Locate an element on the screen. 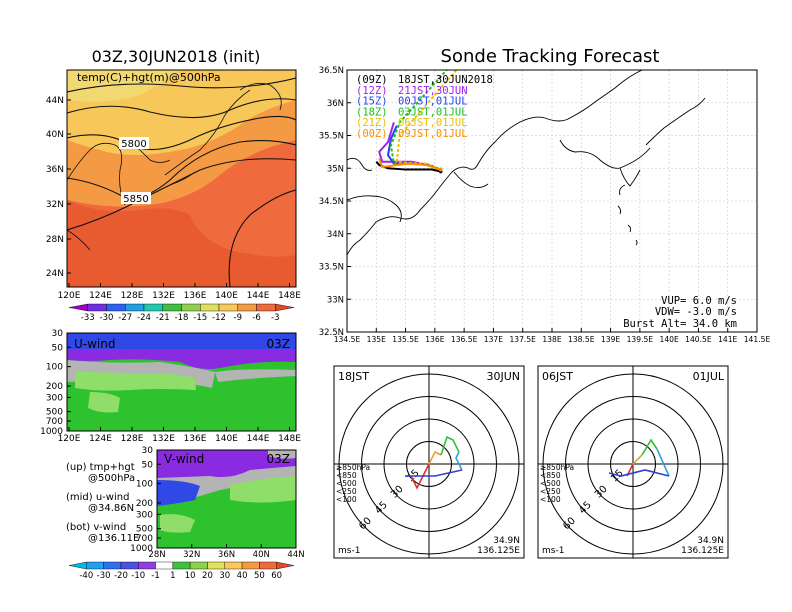 This screenshot has height=612, width=792. wind-colorbar-label: 20 is located at coordinates (207, 576).